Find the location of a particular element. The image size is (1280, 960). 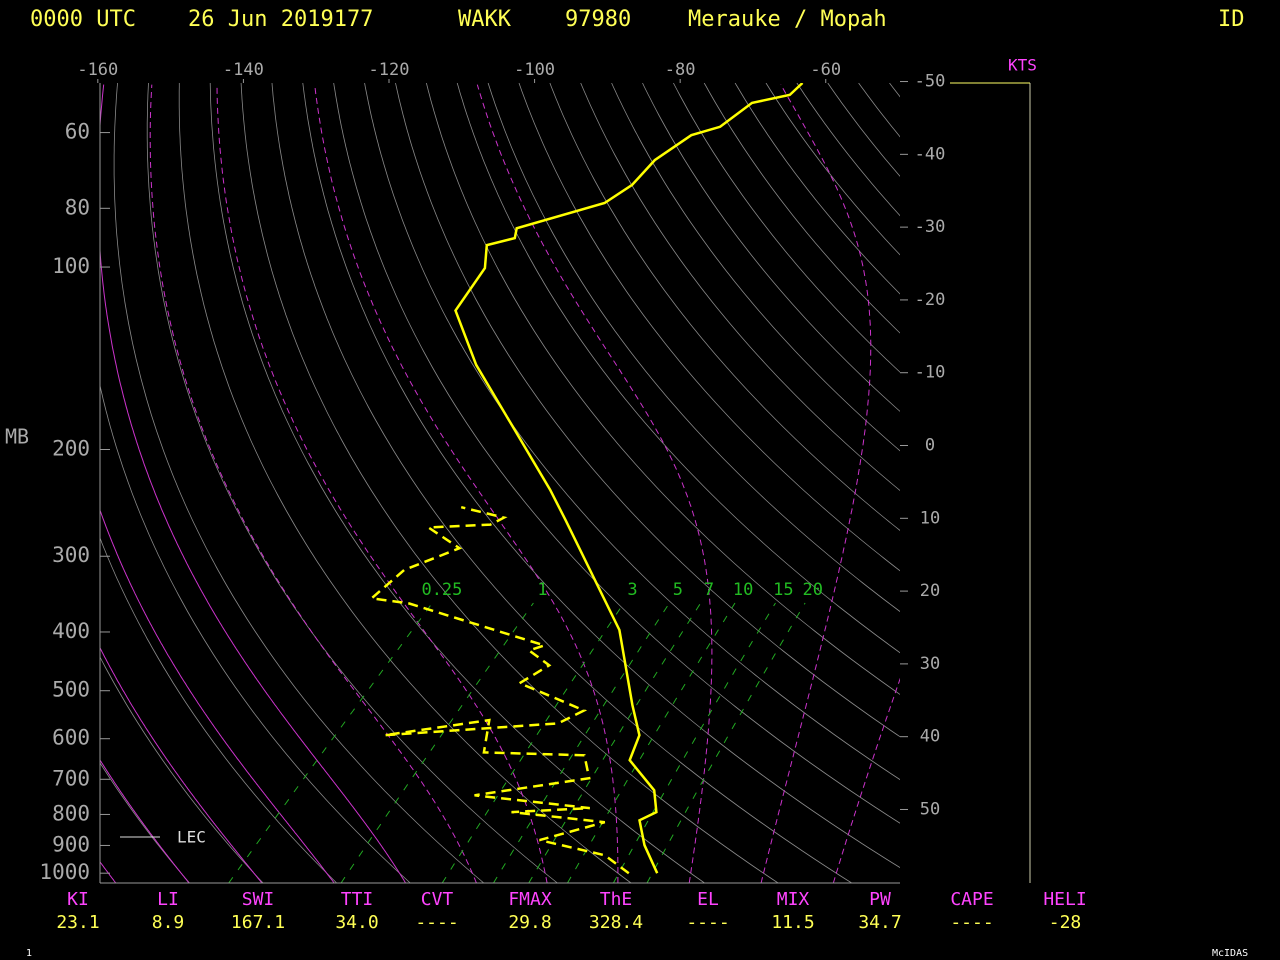

legend-label: LEC is located at coordinates (191, 837).